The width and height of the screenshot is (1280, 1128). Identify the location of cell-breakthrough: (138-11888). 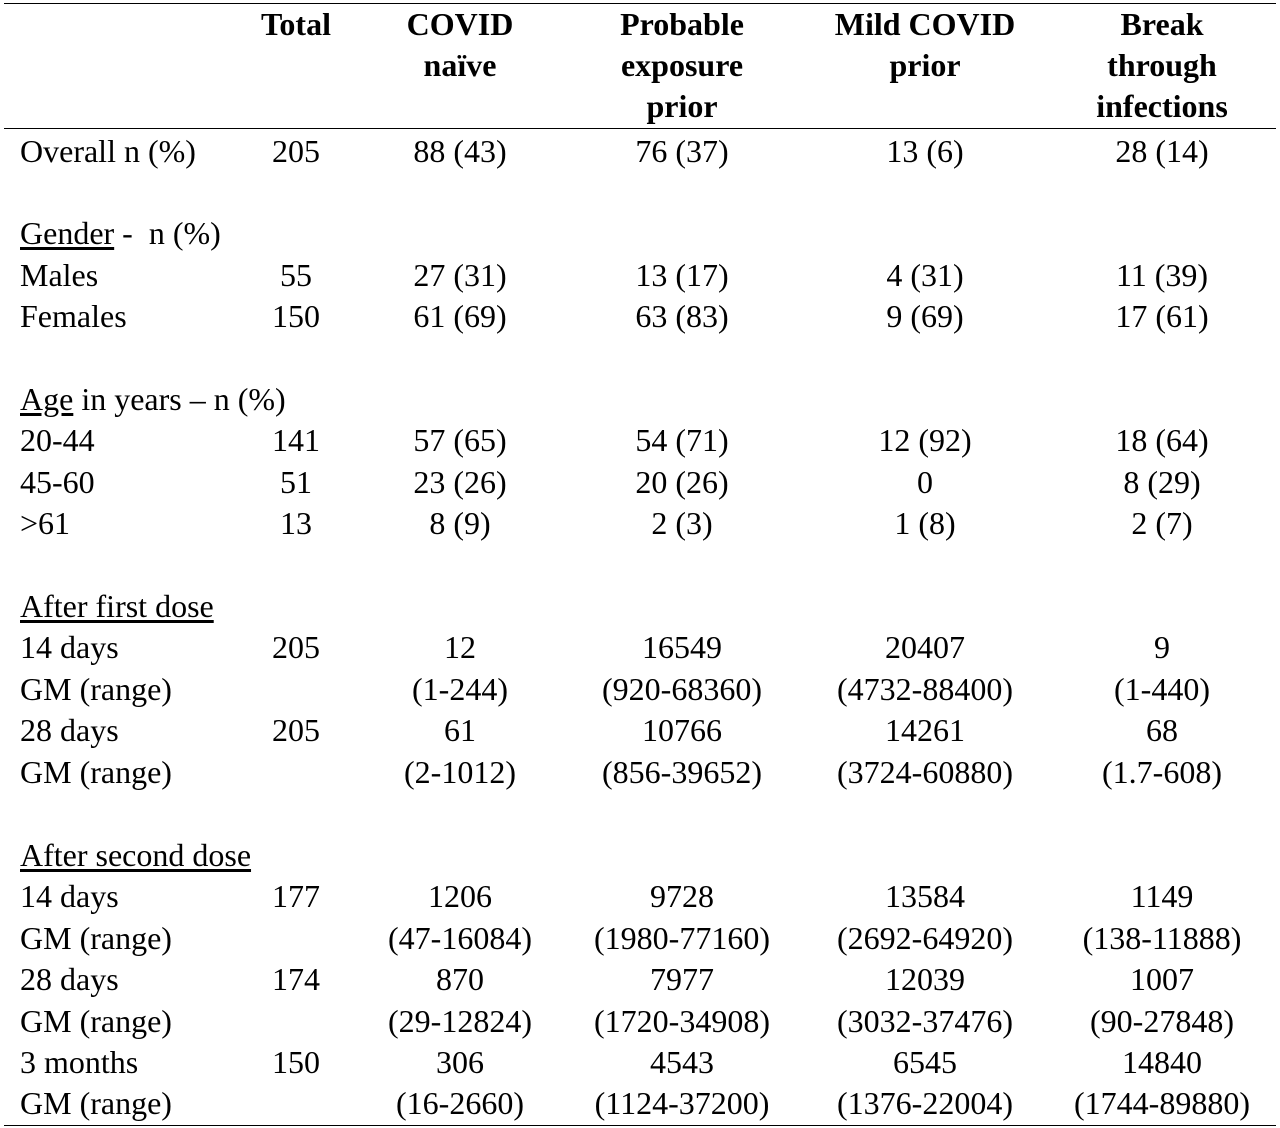
(1162, 938).